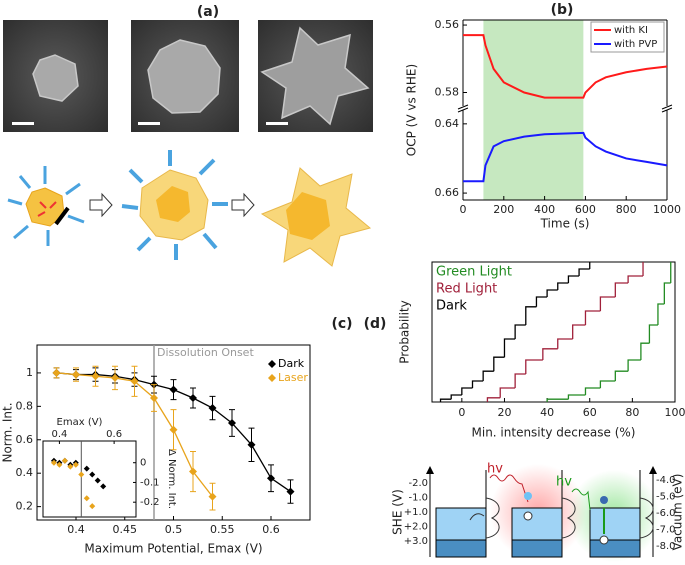 Image resolution: width=685 pixels, height=565 pixels. I want to click on x-tick-label: 600, so click(585, 209).